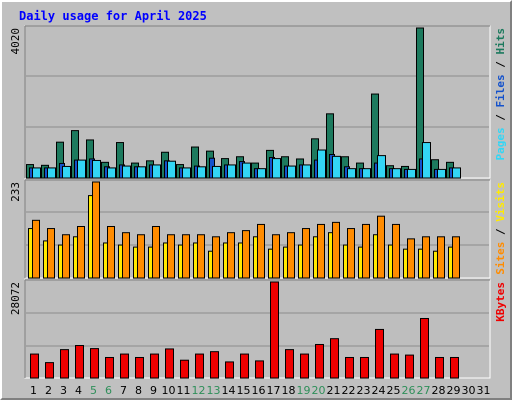 The height and width of the screenshot is (400, 512). I want to click on x-tick-label: 5, so click(93, 390).